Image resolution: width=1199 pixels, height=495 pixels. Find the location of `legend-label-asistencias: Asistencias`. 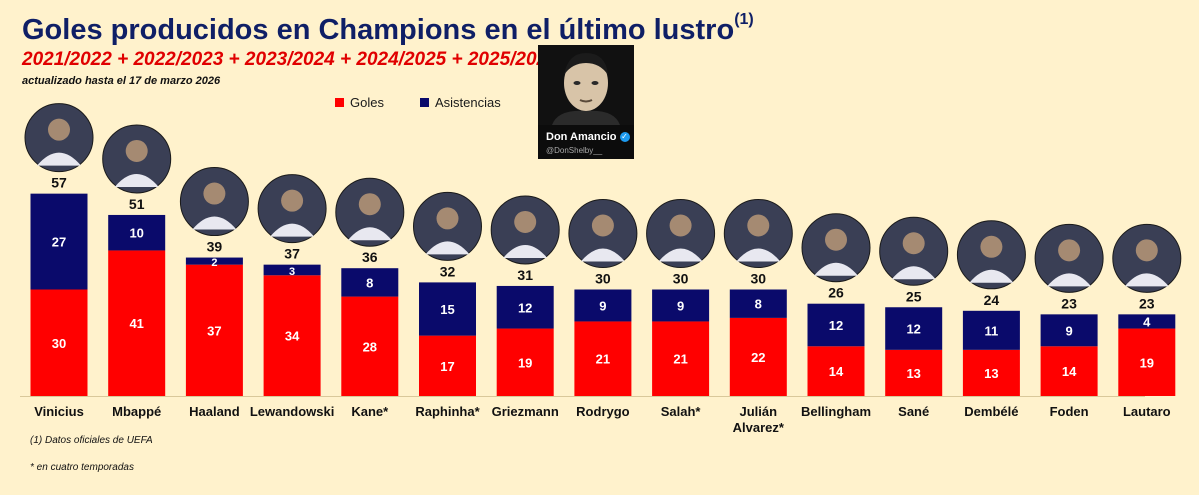

legend-label-asistencias: Asistencias is located at coordinates (467, 102).